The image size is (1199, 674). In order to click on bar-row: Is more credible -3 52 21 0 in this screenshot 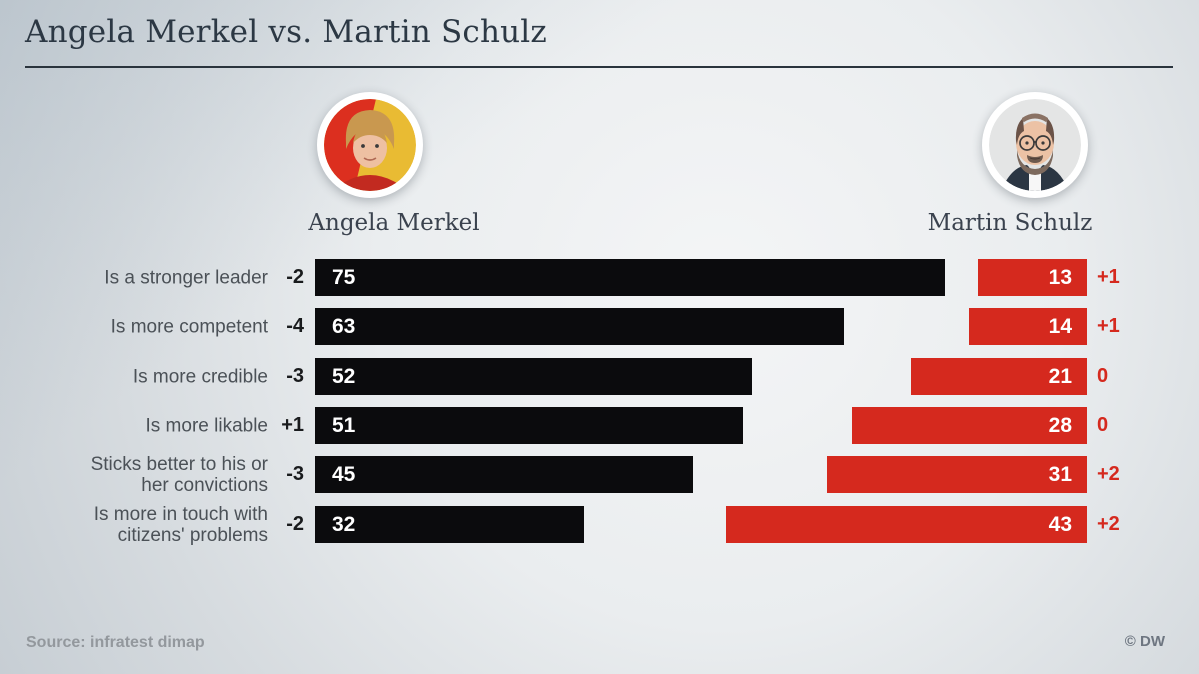, I will do `click(599, 376)`.